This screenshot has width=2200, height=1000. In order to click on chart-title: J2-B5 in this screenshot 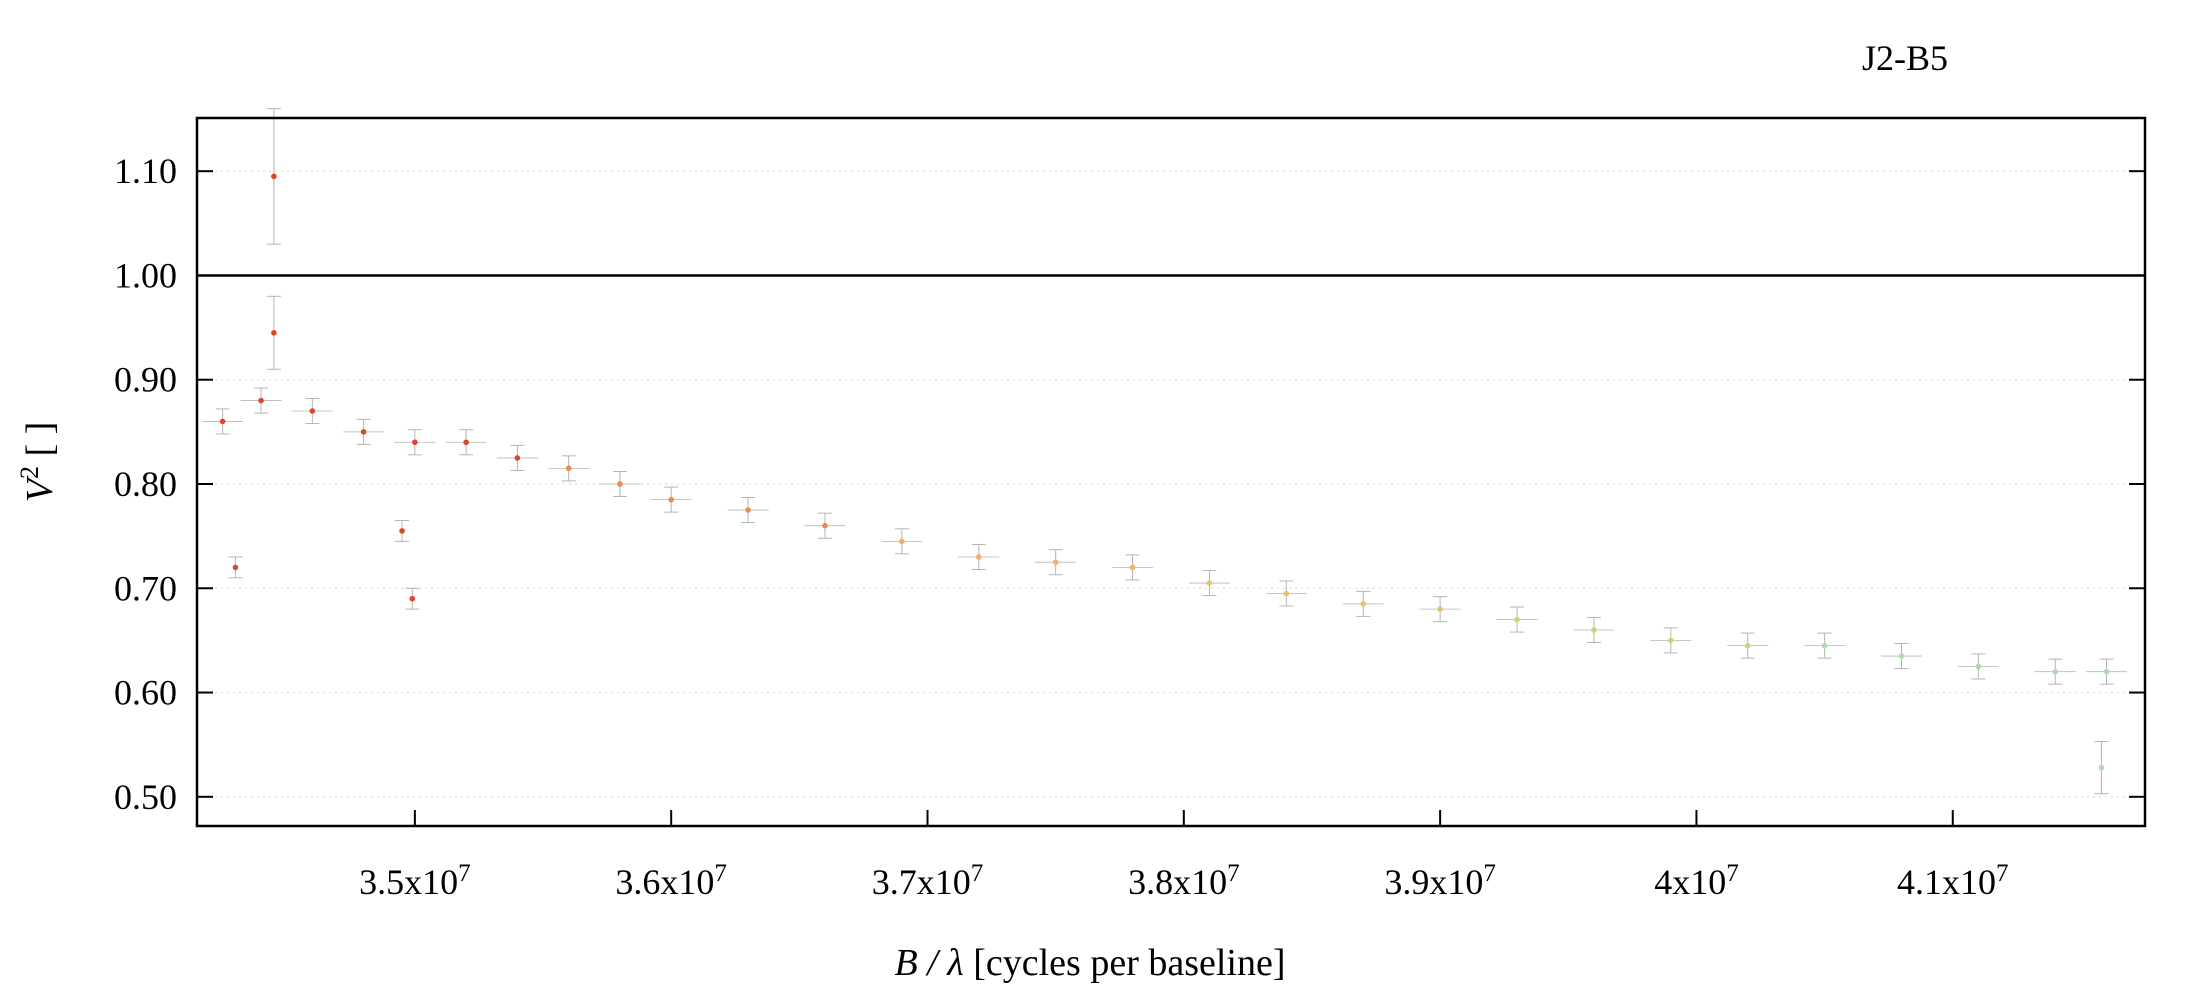, I will do `click(1905, 58)`.